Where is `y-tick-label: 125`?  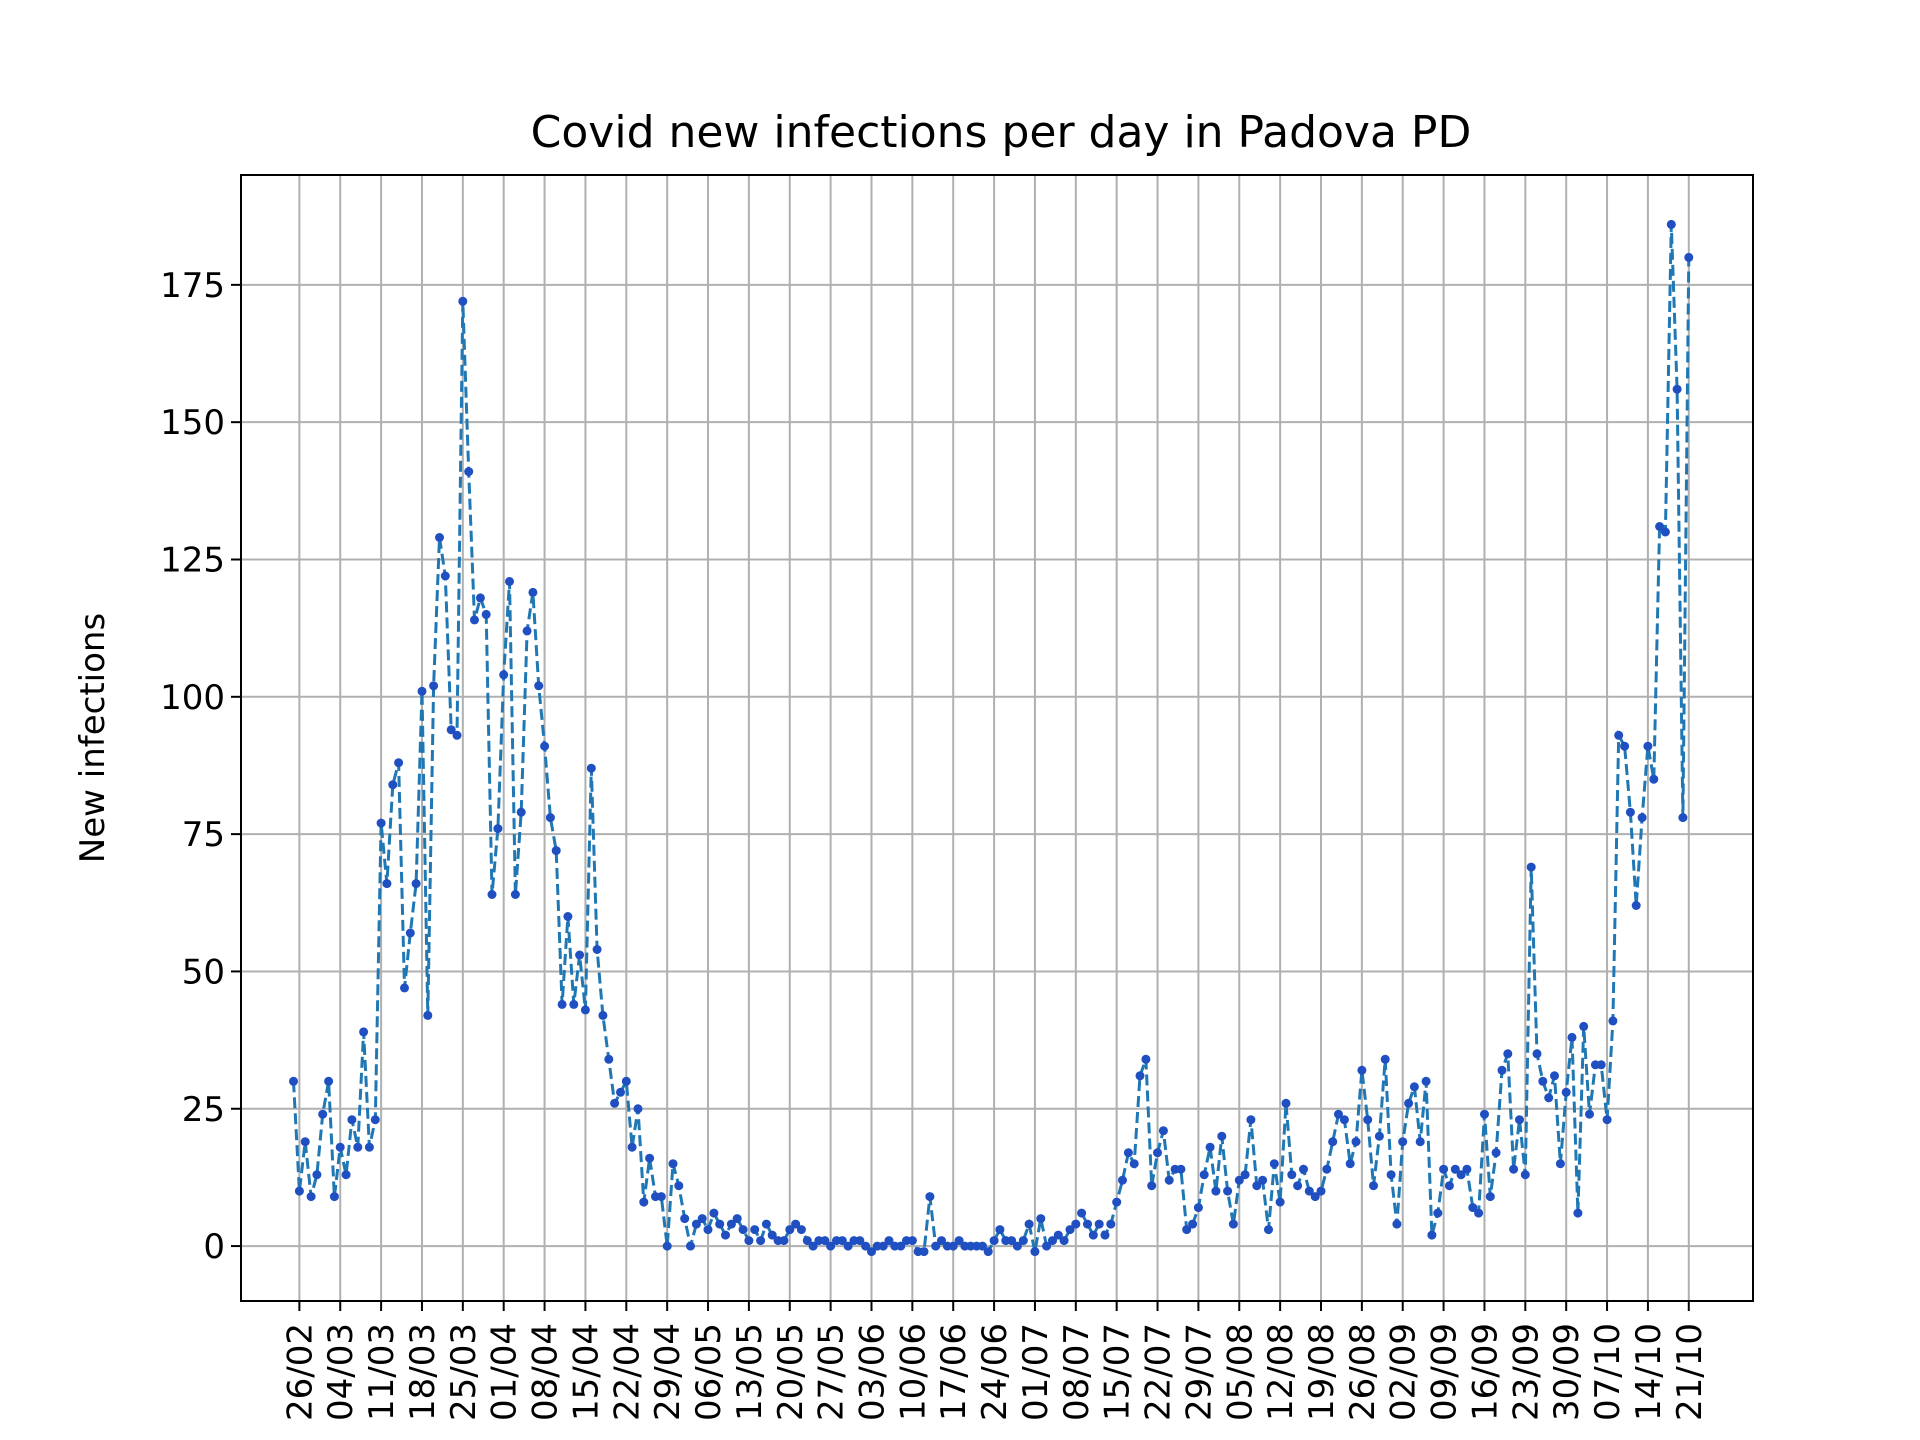 y-tick-label: 125 is located at coordinates (192, 560).